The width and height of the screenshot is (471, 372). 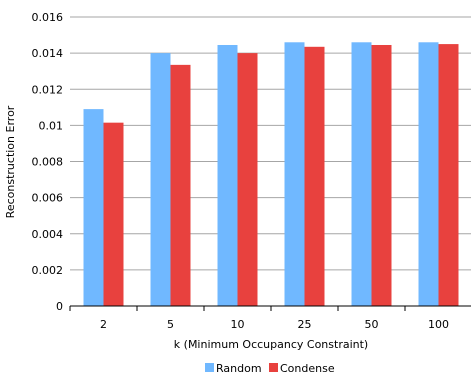 I want to click on y-tick-label: 0.002, so click(x=48, y=270).